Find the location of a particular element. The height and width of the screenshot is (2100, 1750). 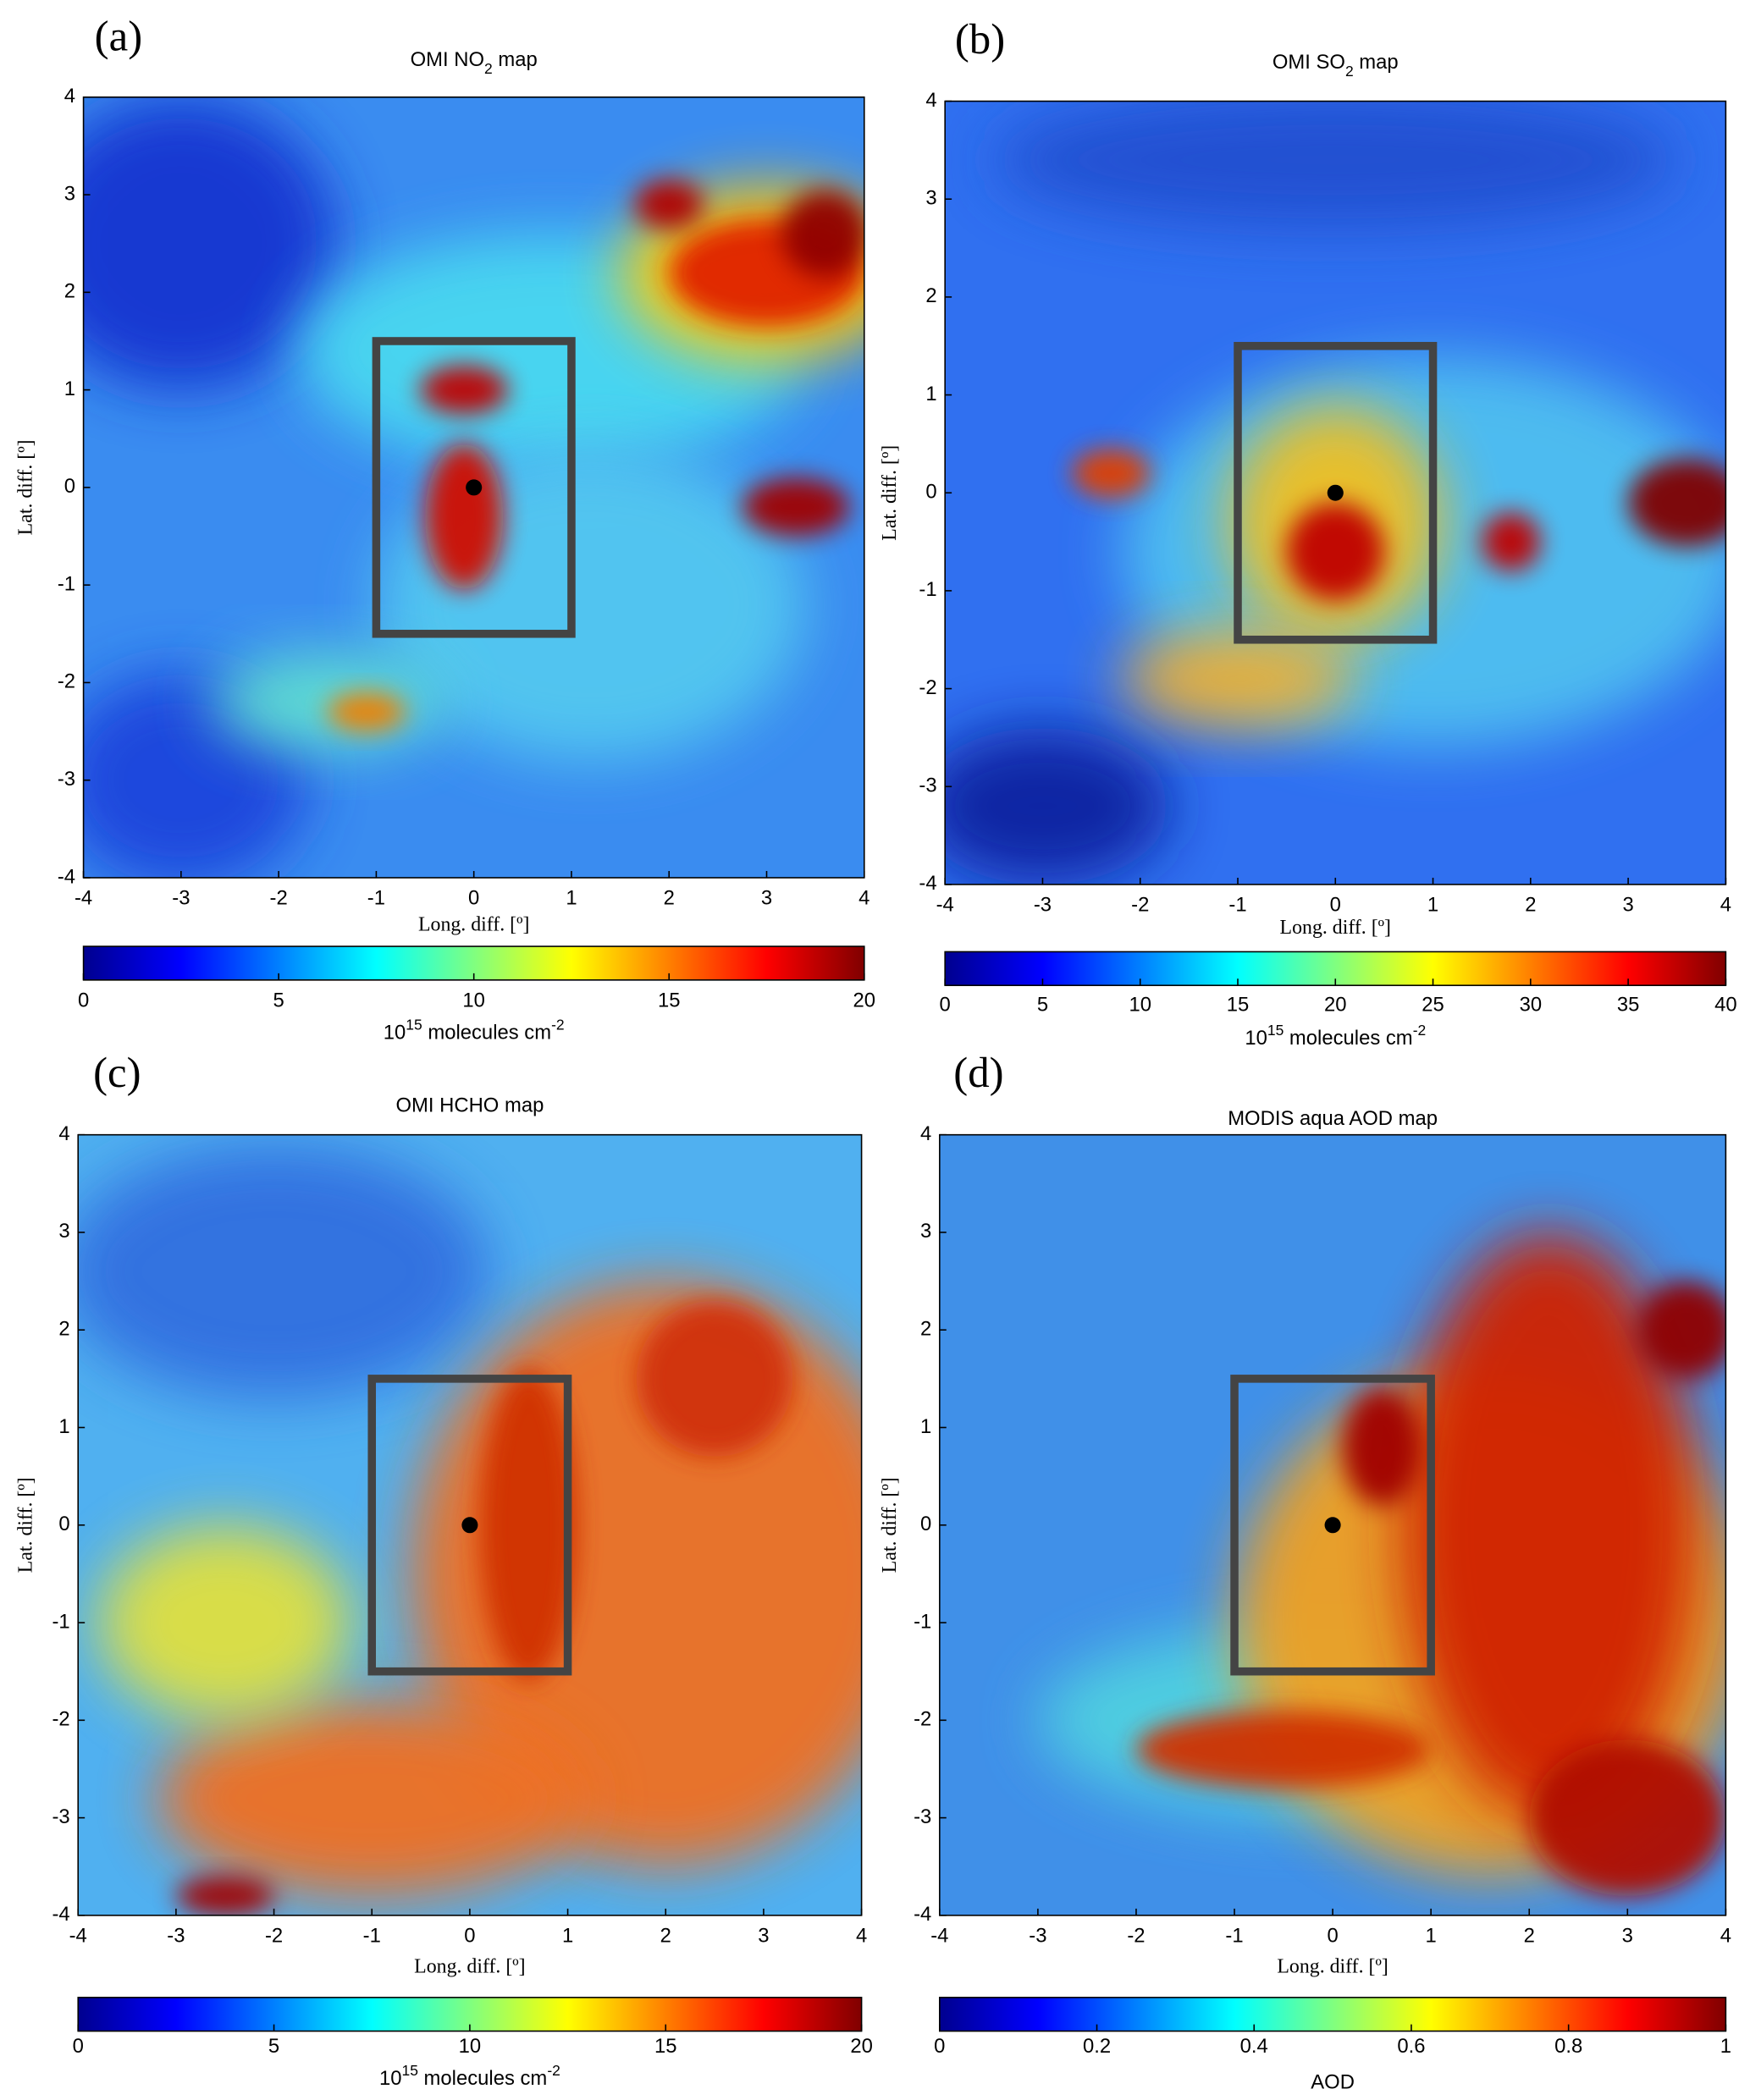

chart-title-part: OMI SO is located at coordinates (1308, 63).